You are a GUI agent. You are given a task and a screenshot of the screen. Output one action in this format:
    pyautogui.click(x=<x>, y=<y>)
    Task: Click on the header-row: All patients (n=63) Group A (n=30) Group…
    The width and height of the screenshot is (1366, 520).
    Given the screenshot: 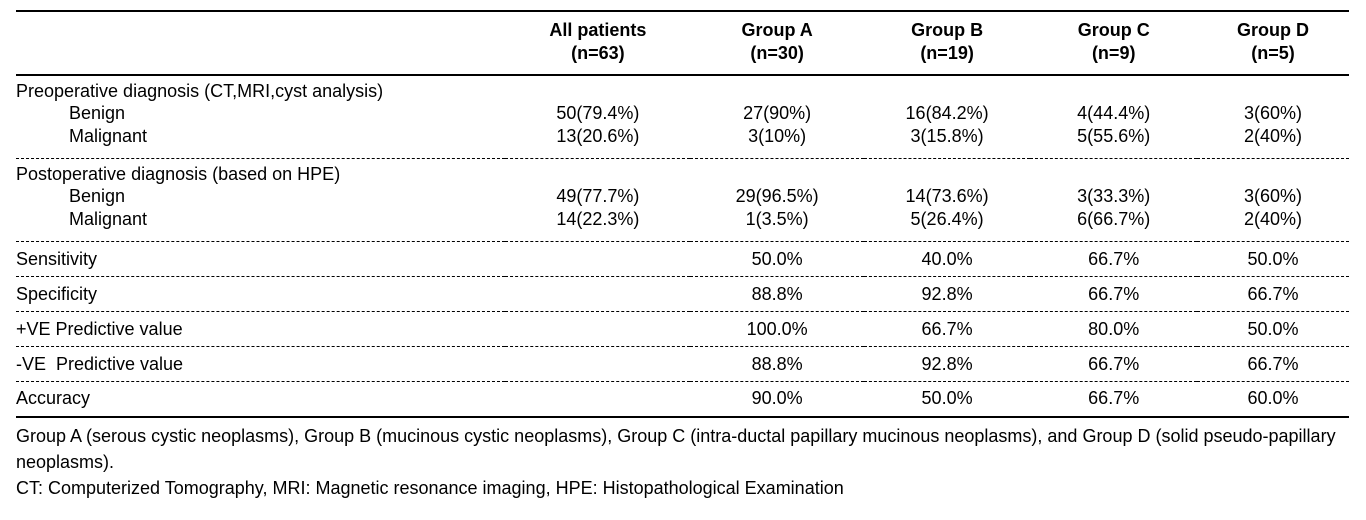 What is the action you would take?
    pyautogui.click(x=682, y=43)
    